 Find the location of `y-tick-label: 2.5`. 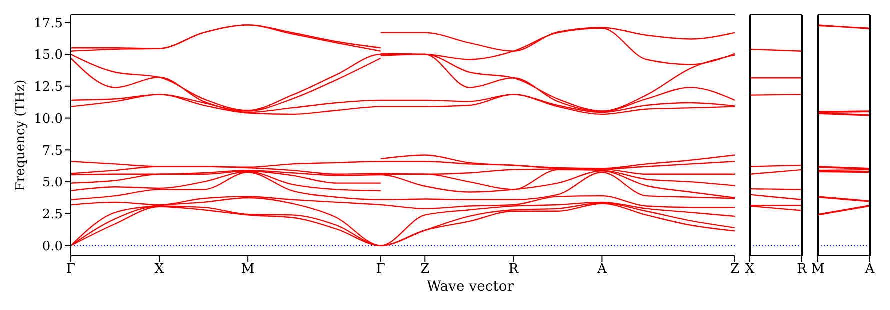

y-tick-label: 2.5 is located at coordinates (52, 215).